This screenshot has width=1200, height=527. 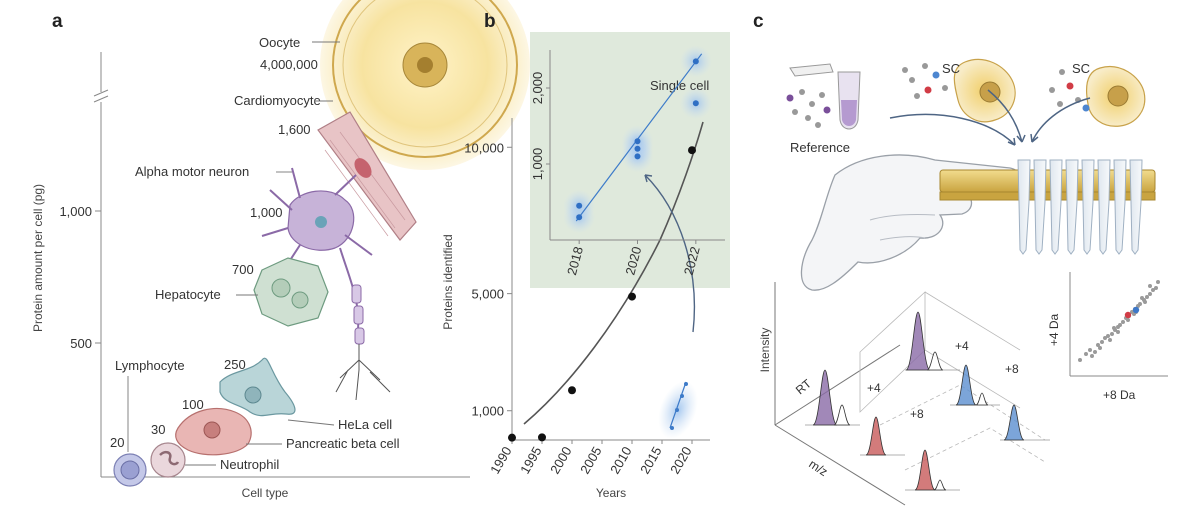 I want to click on beta-cell-amount: 100, so click(x=193, y=404).